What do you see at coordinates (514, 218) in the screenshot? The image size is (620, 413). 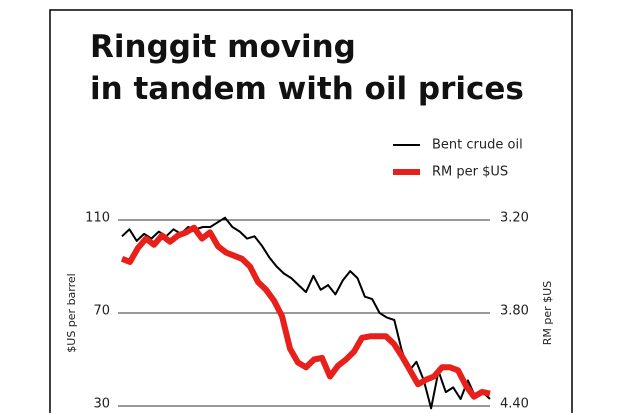 I see `y2-tick-label: 3.20` at bounding box center [514, 218].